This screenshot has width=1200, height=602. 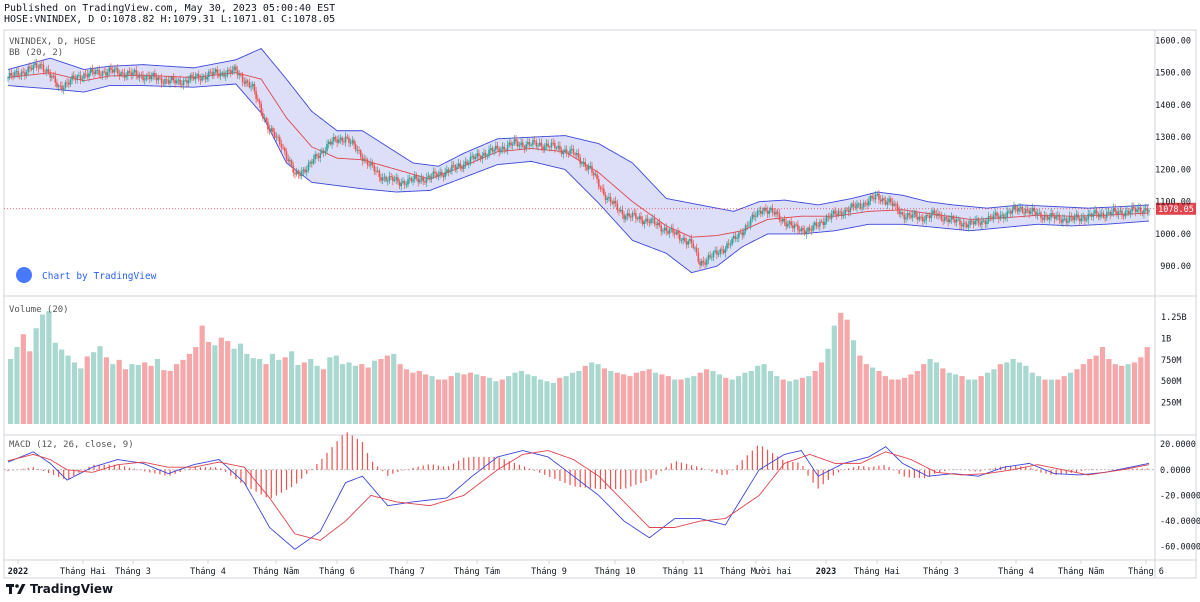 I want to click on volume-tick-label: 500M, so click(x=1171, y=382).